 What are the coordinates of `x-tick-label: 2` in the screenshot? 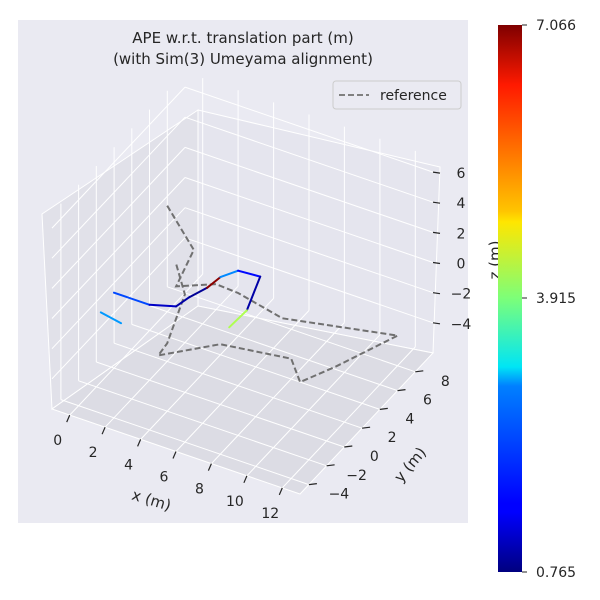 It's located at (93, 453).